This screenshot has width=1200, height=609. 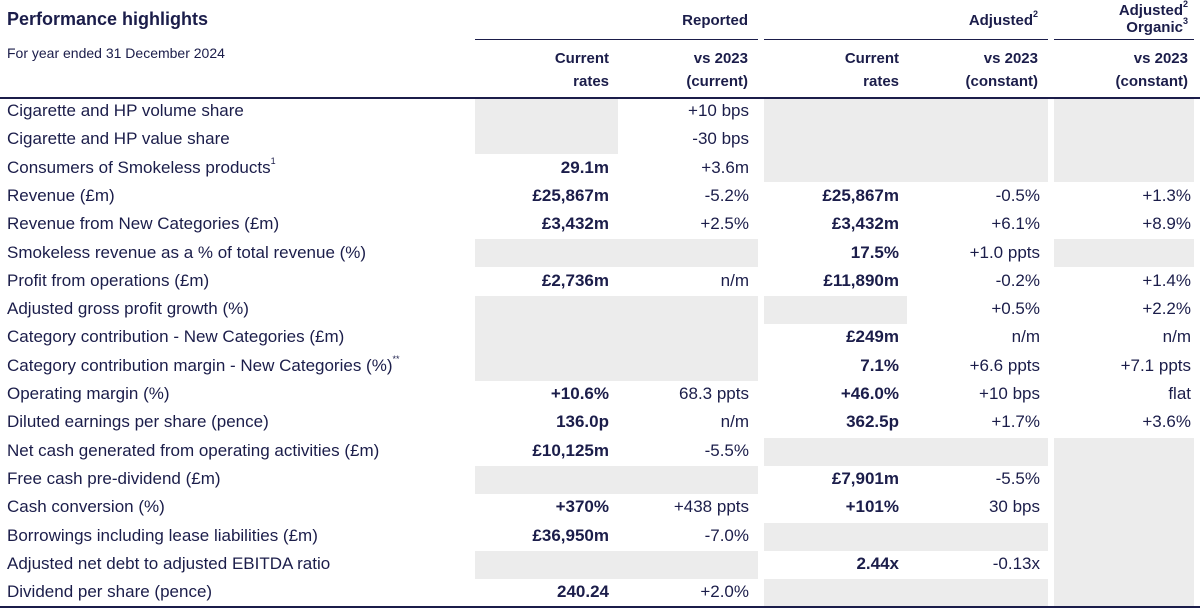 I want to click on shade-gross-adjusted, so click(x=835, y=310).